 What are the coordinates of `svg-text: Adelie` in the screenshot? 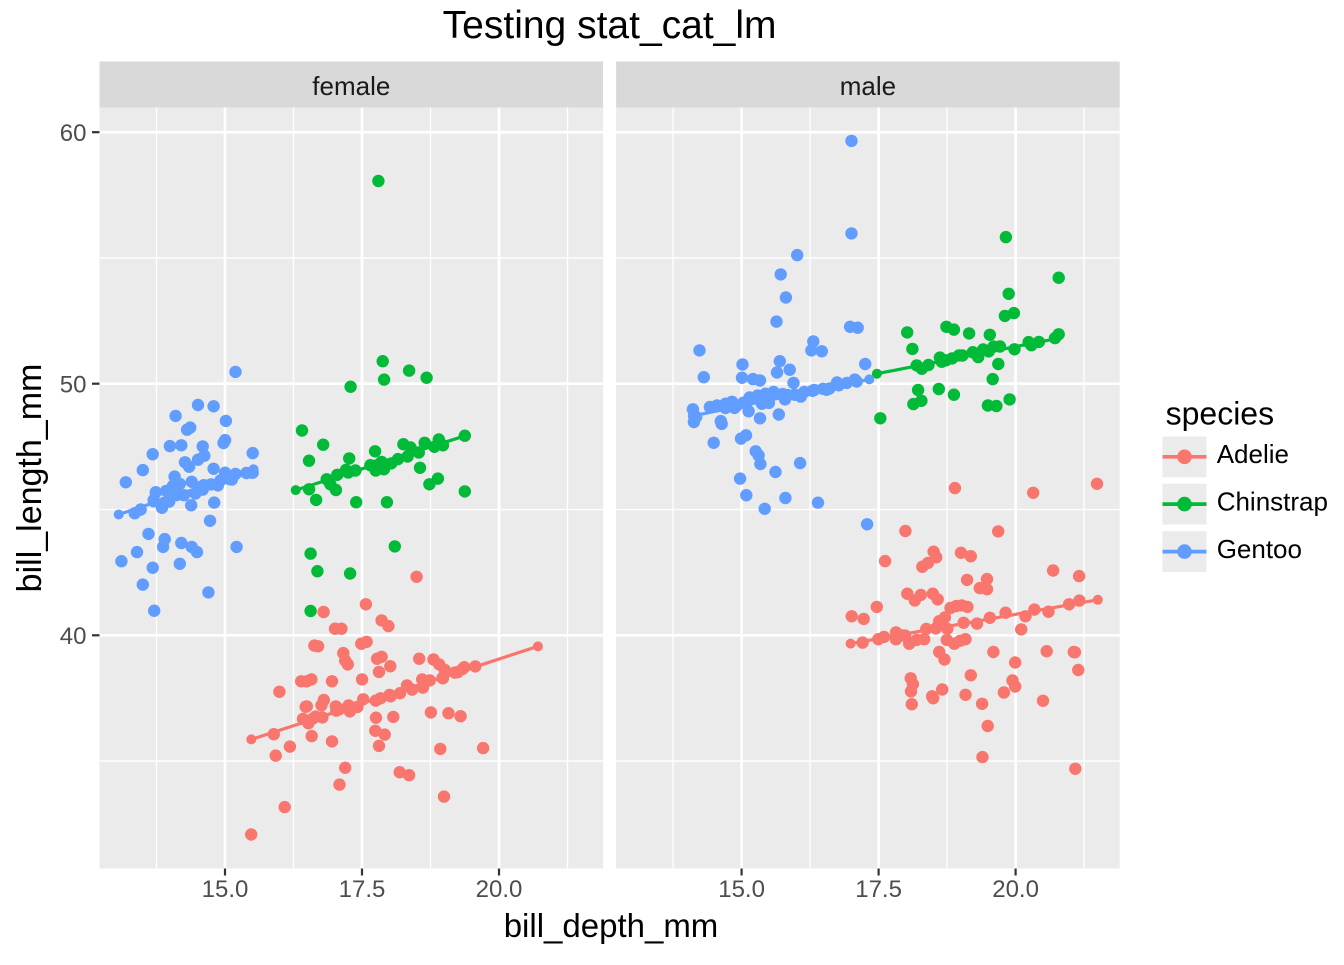 It's located at (1253, 454).